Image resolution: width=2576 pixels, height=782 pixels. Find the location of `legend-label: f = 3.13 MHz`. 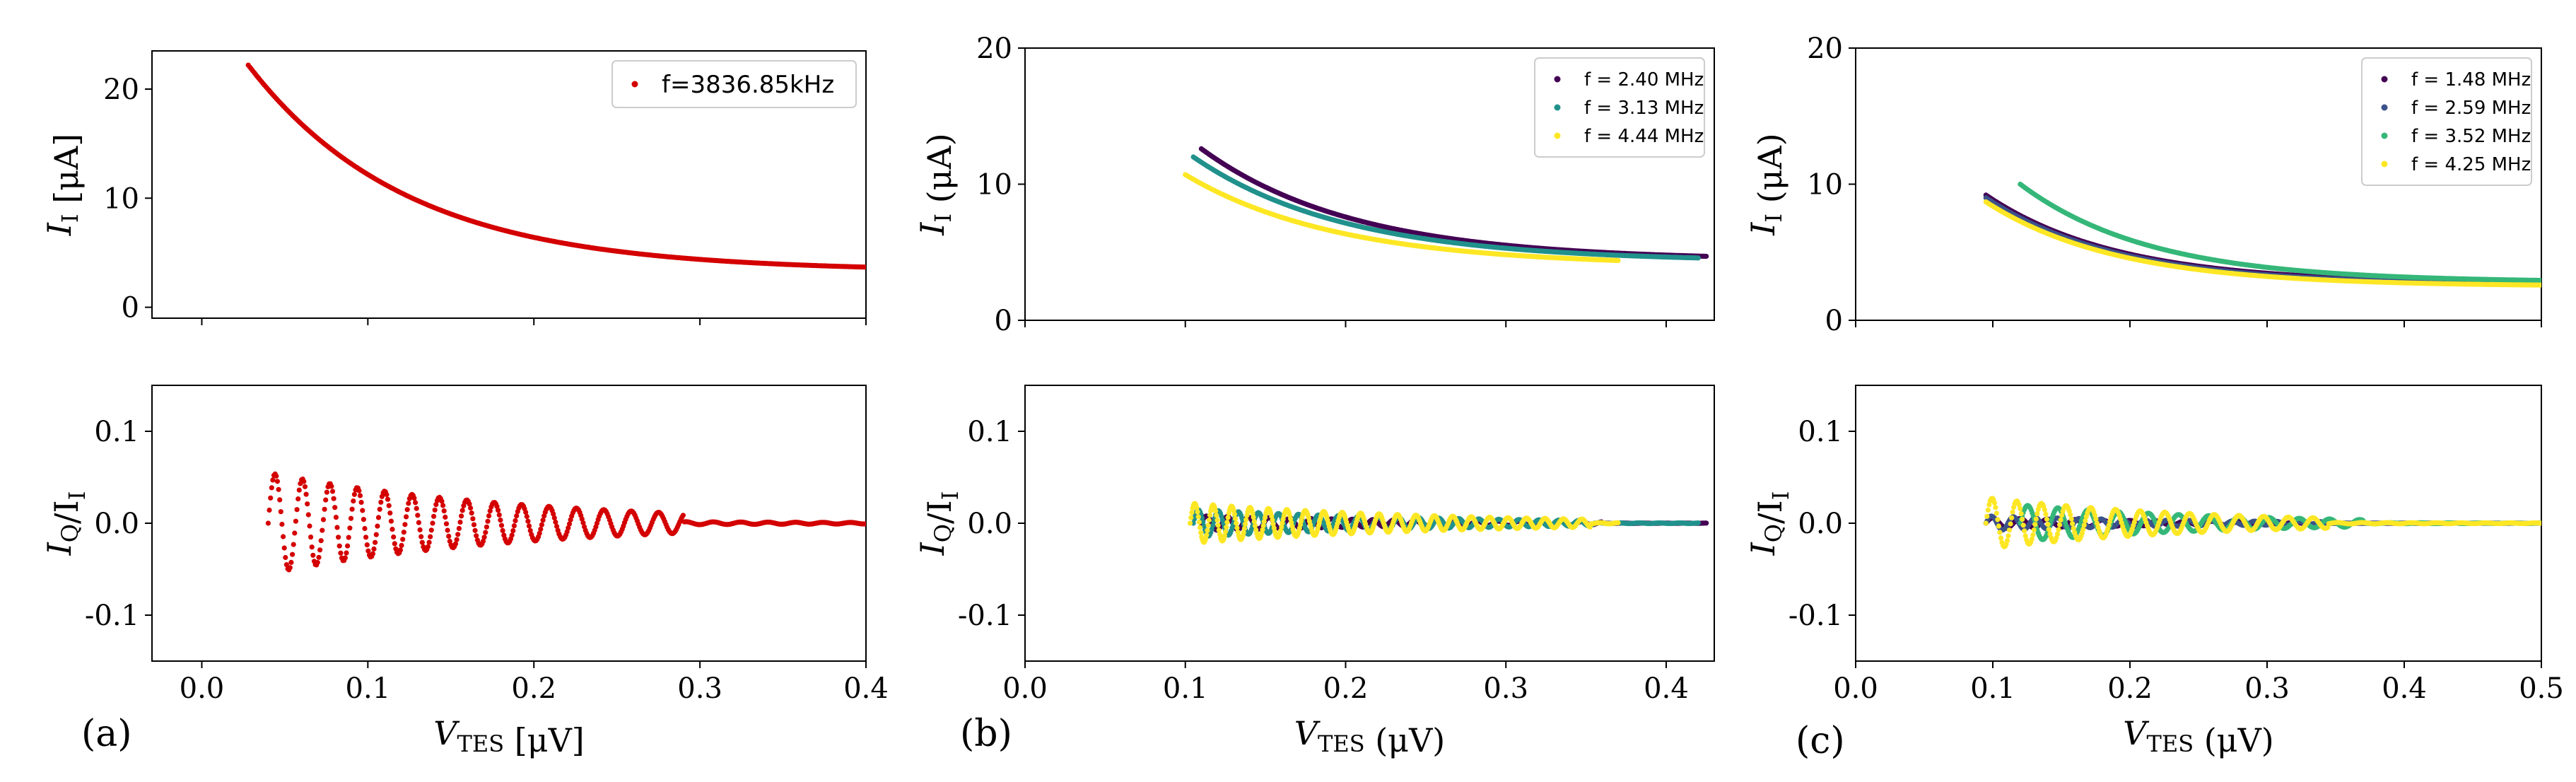

legend-label: f = 3.13 MHz is located at coordinates (1644, 108).